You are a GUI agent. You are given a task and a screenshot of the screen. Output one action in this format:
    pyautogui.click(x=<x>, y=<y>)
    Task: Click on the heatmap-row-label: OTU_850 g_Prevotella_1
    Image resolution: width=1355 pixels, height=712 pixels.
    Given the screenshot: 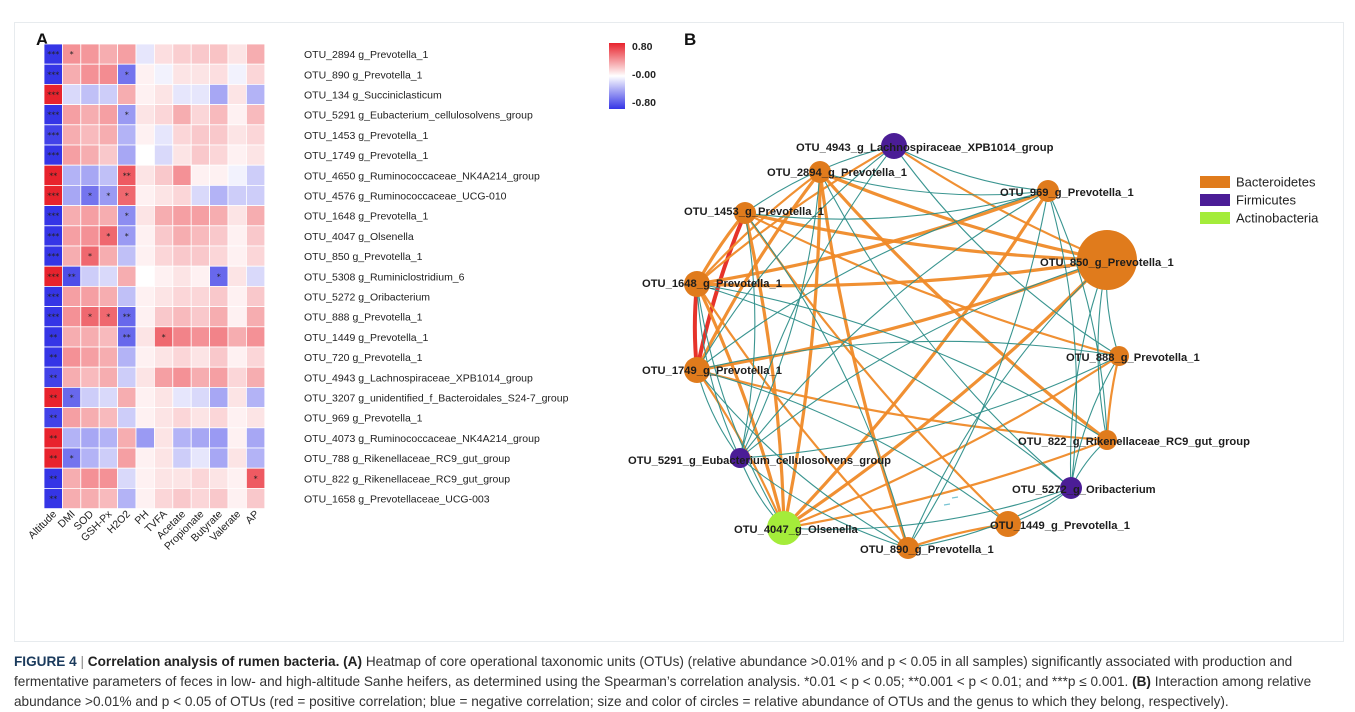 What is the action you would take?
    pyautogui.click(x=363, y=257)
    